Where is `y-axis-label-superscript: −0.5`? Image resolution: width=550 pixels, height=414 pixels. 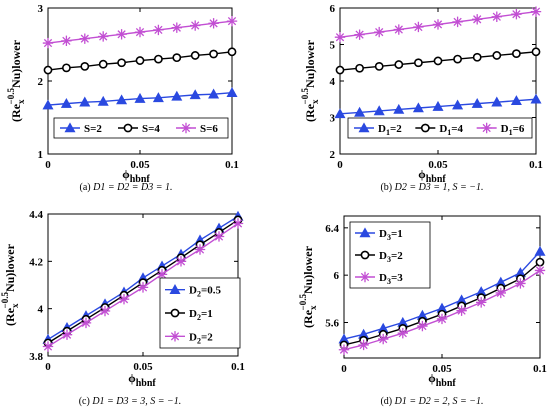 y-axis-label-superscript: −0.5 is located at coordinates (305, 96).